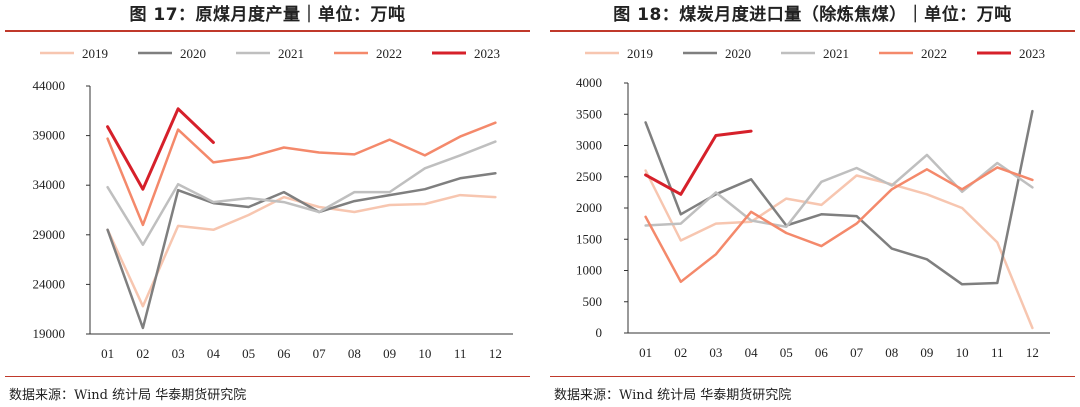 The width and height of the screenshot is (1080, 407). I want to click on y-tick-label: 2500, so click(589, 176).